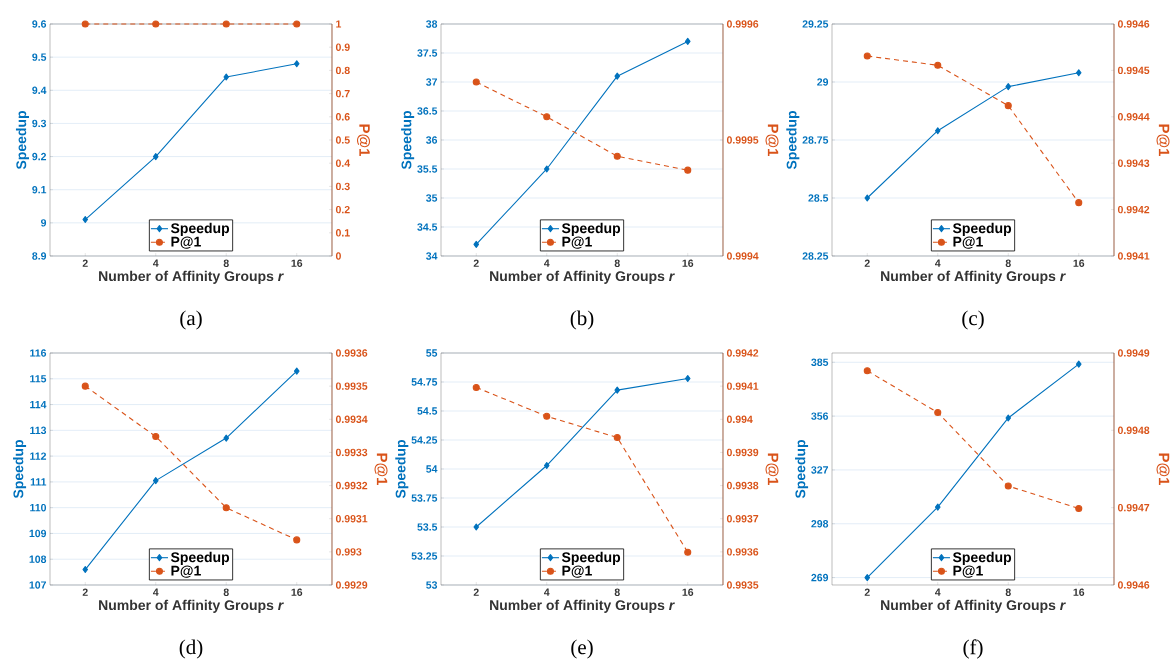 Image resolution: width=1173 pixels, height=665 pixels. Describe the element at coordinates (342, 47) in the screenshot. I see `y2-tick-label: 0.9` at that location.